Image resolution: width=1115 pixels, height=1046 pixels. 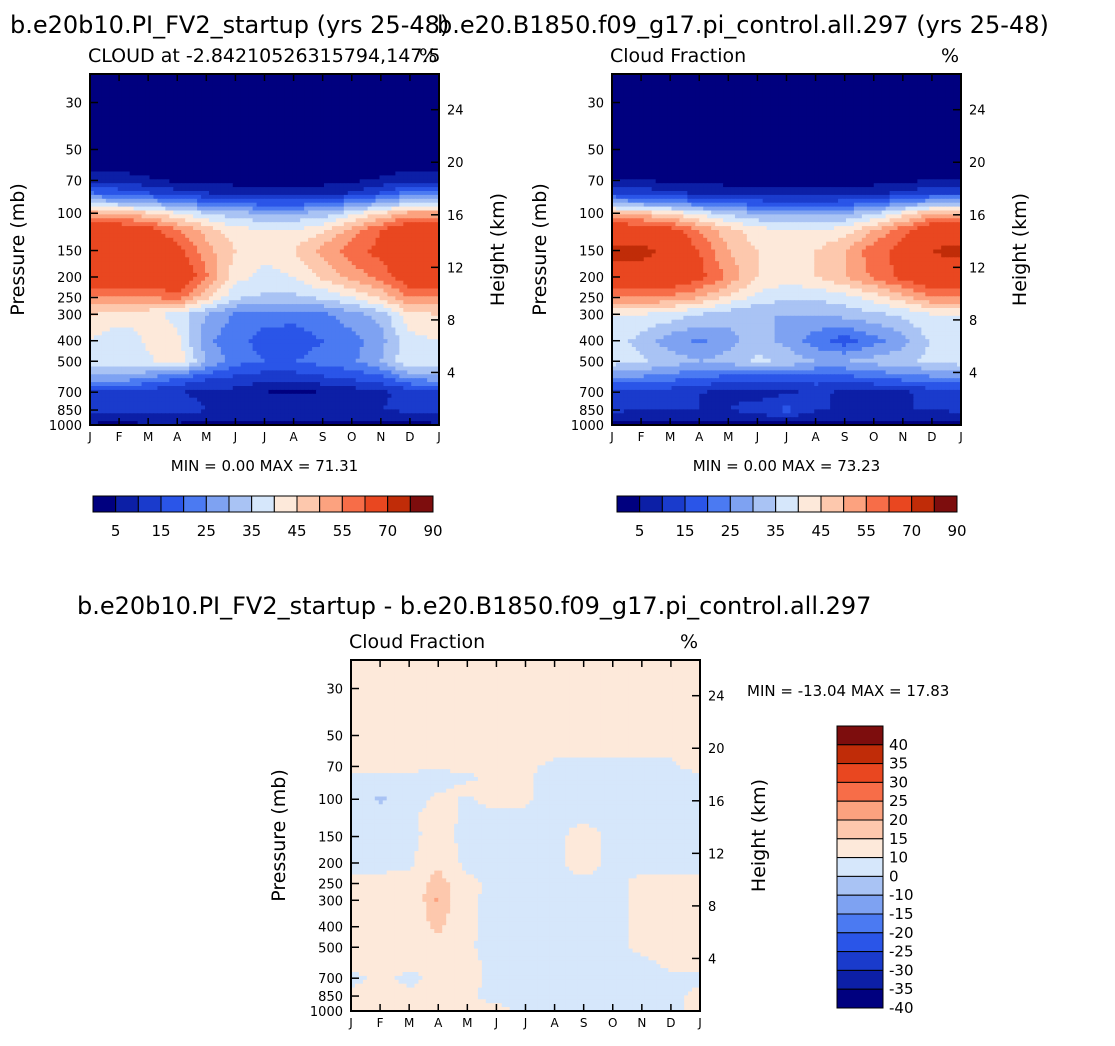 I want to click on control-colorbar-label: 15, so click(x=684, y=531).